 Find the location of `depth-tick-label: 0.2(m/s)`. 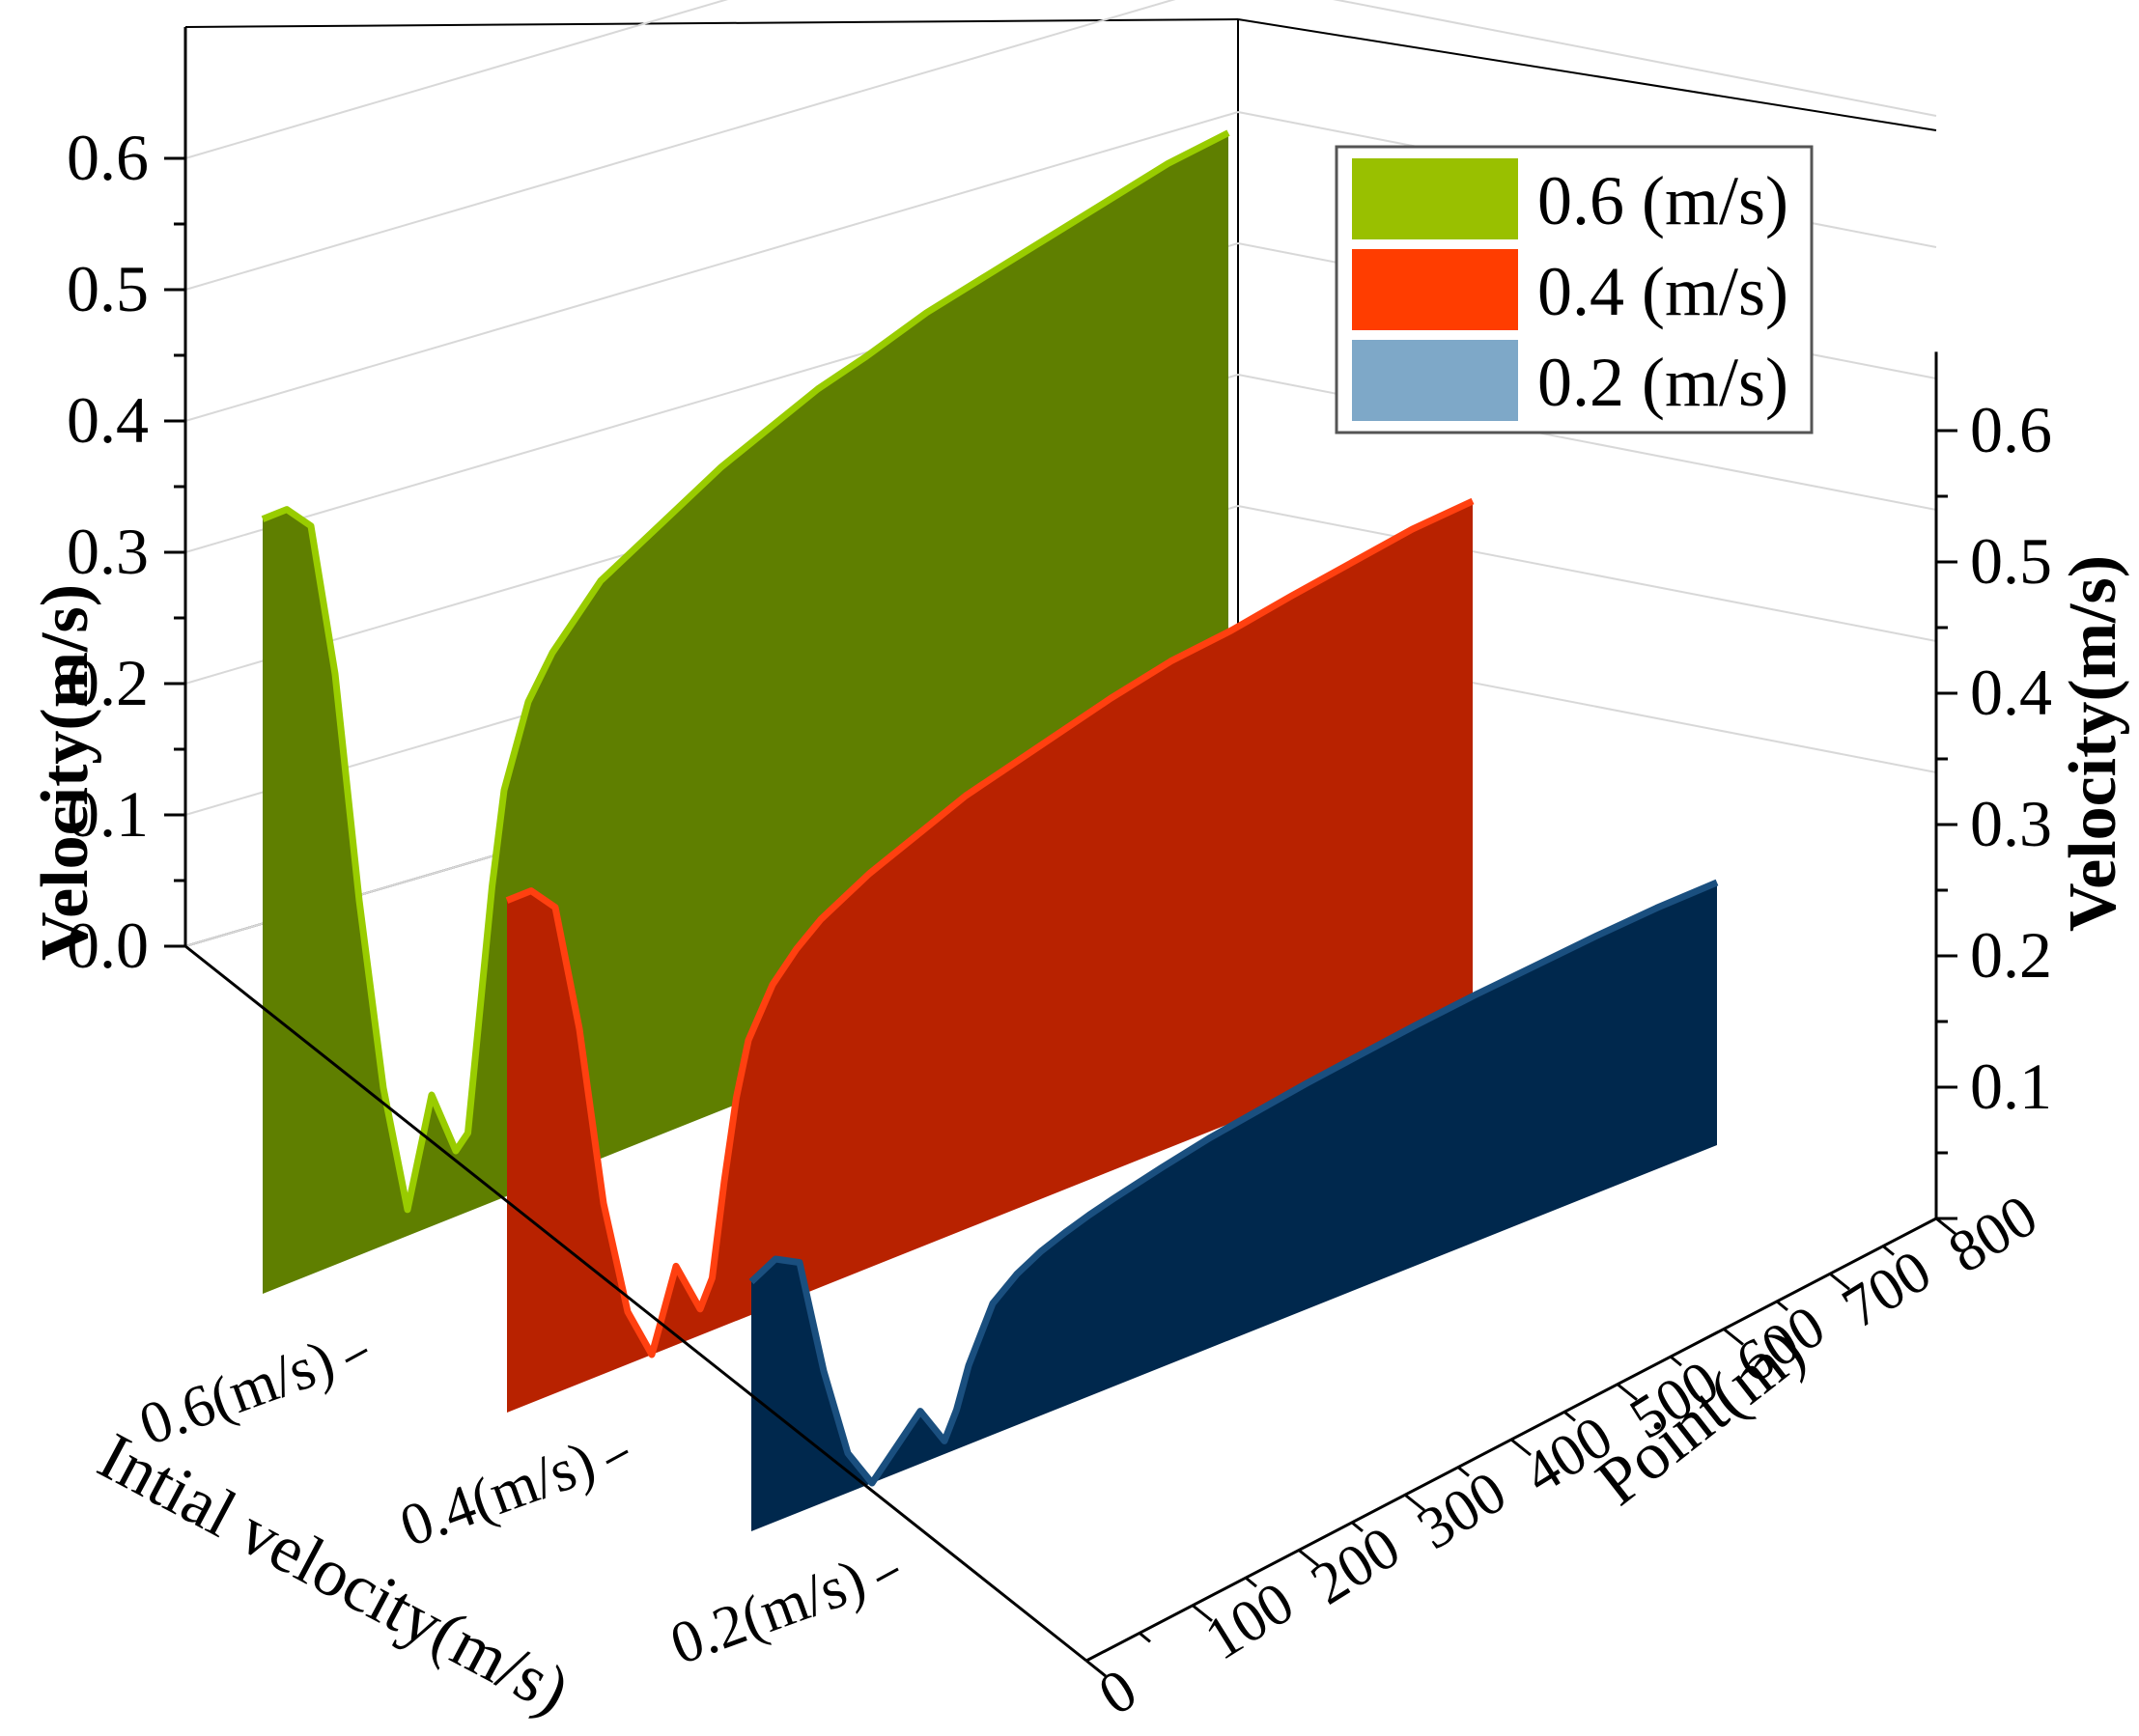

depth-tick-label: 0.2(m/s) is located at coordinates (768, 1612).